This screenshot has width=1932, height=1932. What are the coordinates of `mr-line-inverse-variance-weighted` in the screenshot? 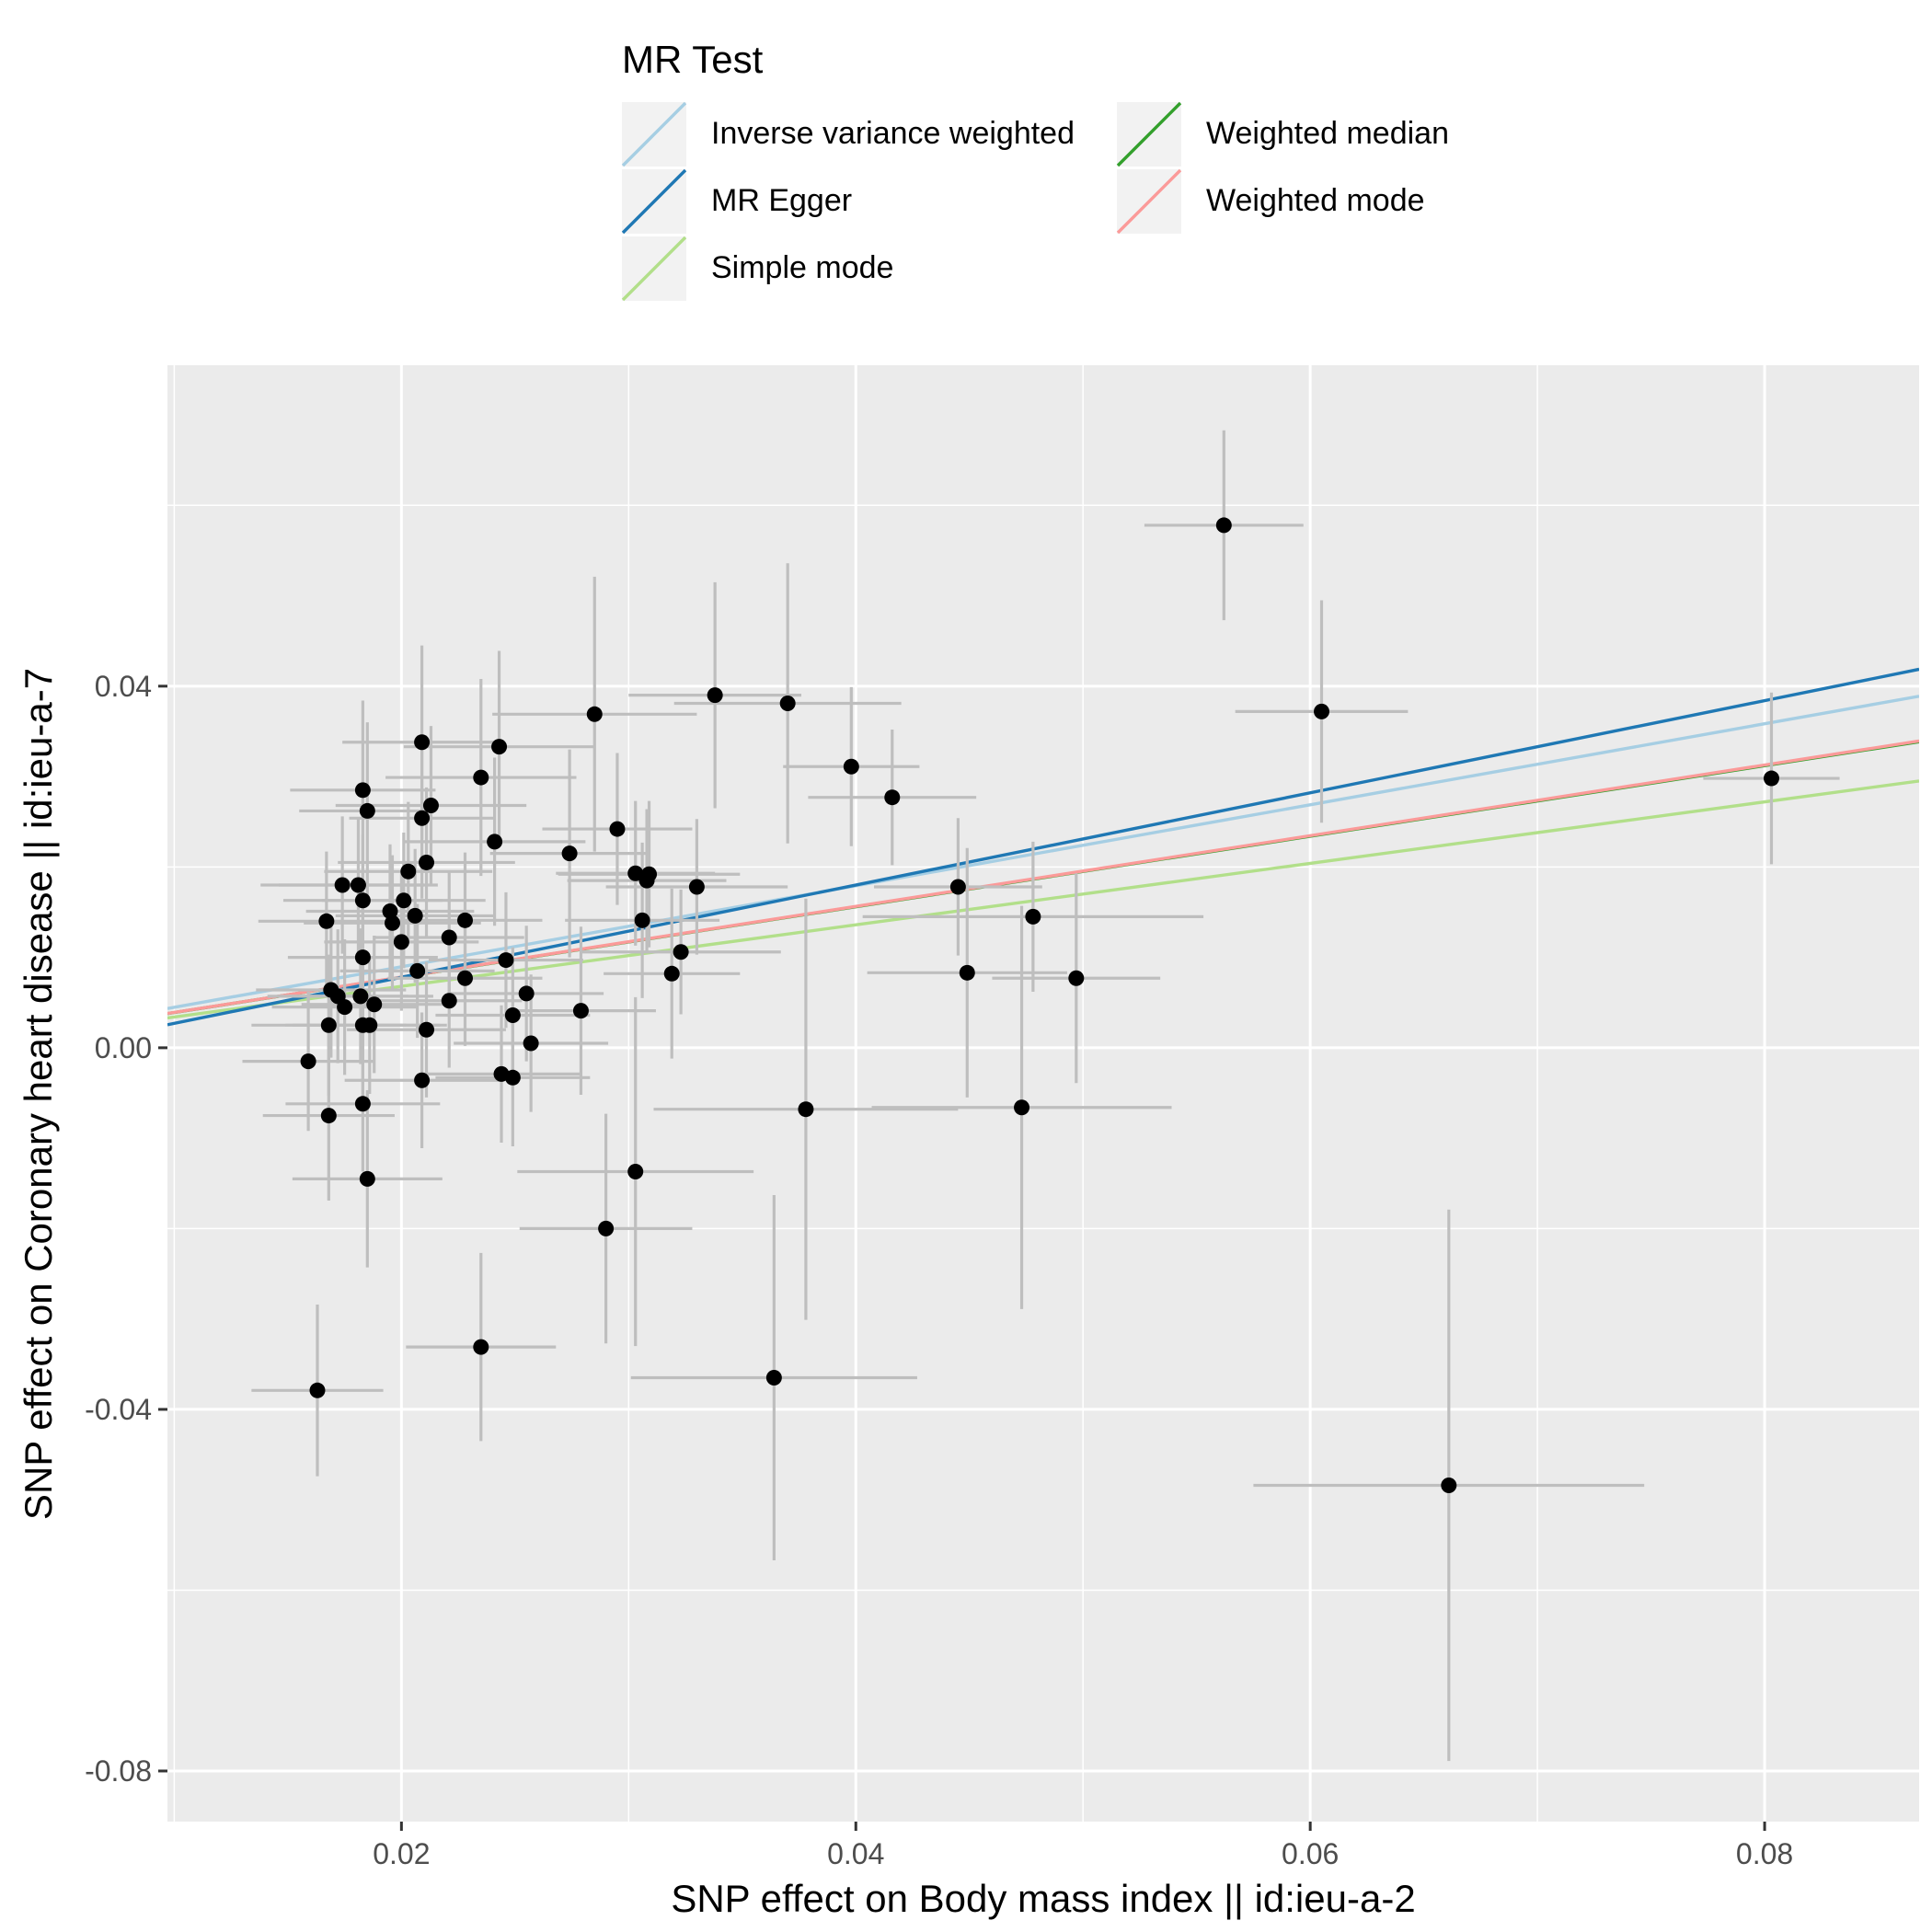 It's located at (1043, 852).